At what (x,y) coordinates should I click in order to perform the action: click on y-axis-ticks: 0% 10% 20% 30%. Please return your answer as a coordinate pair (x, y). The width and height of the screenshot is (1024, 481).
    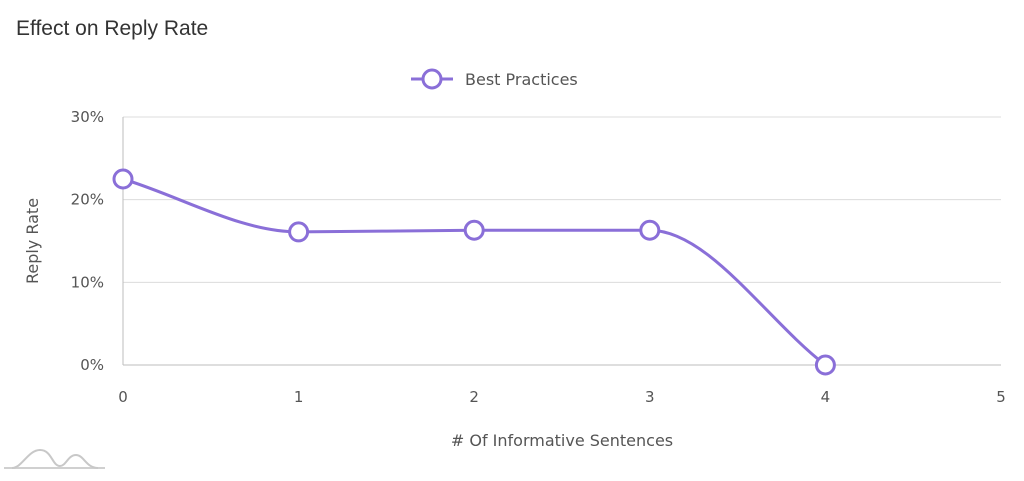
    Looking at the image, I should click on (87, 241).